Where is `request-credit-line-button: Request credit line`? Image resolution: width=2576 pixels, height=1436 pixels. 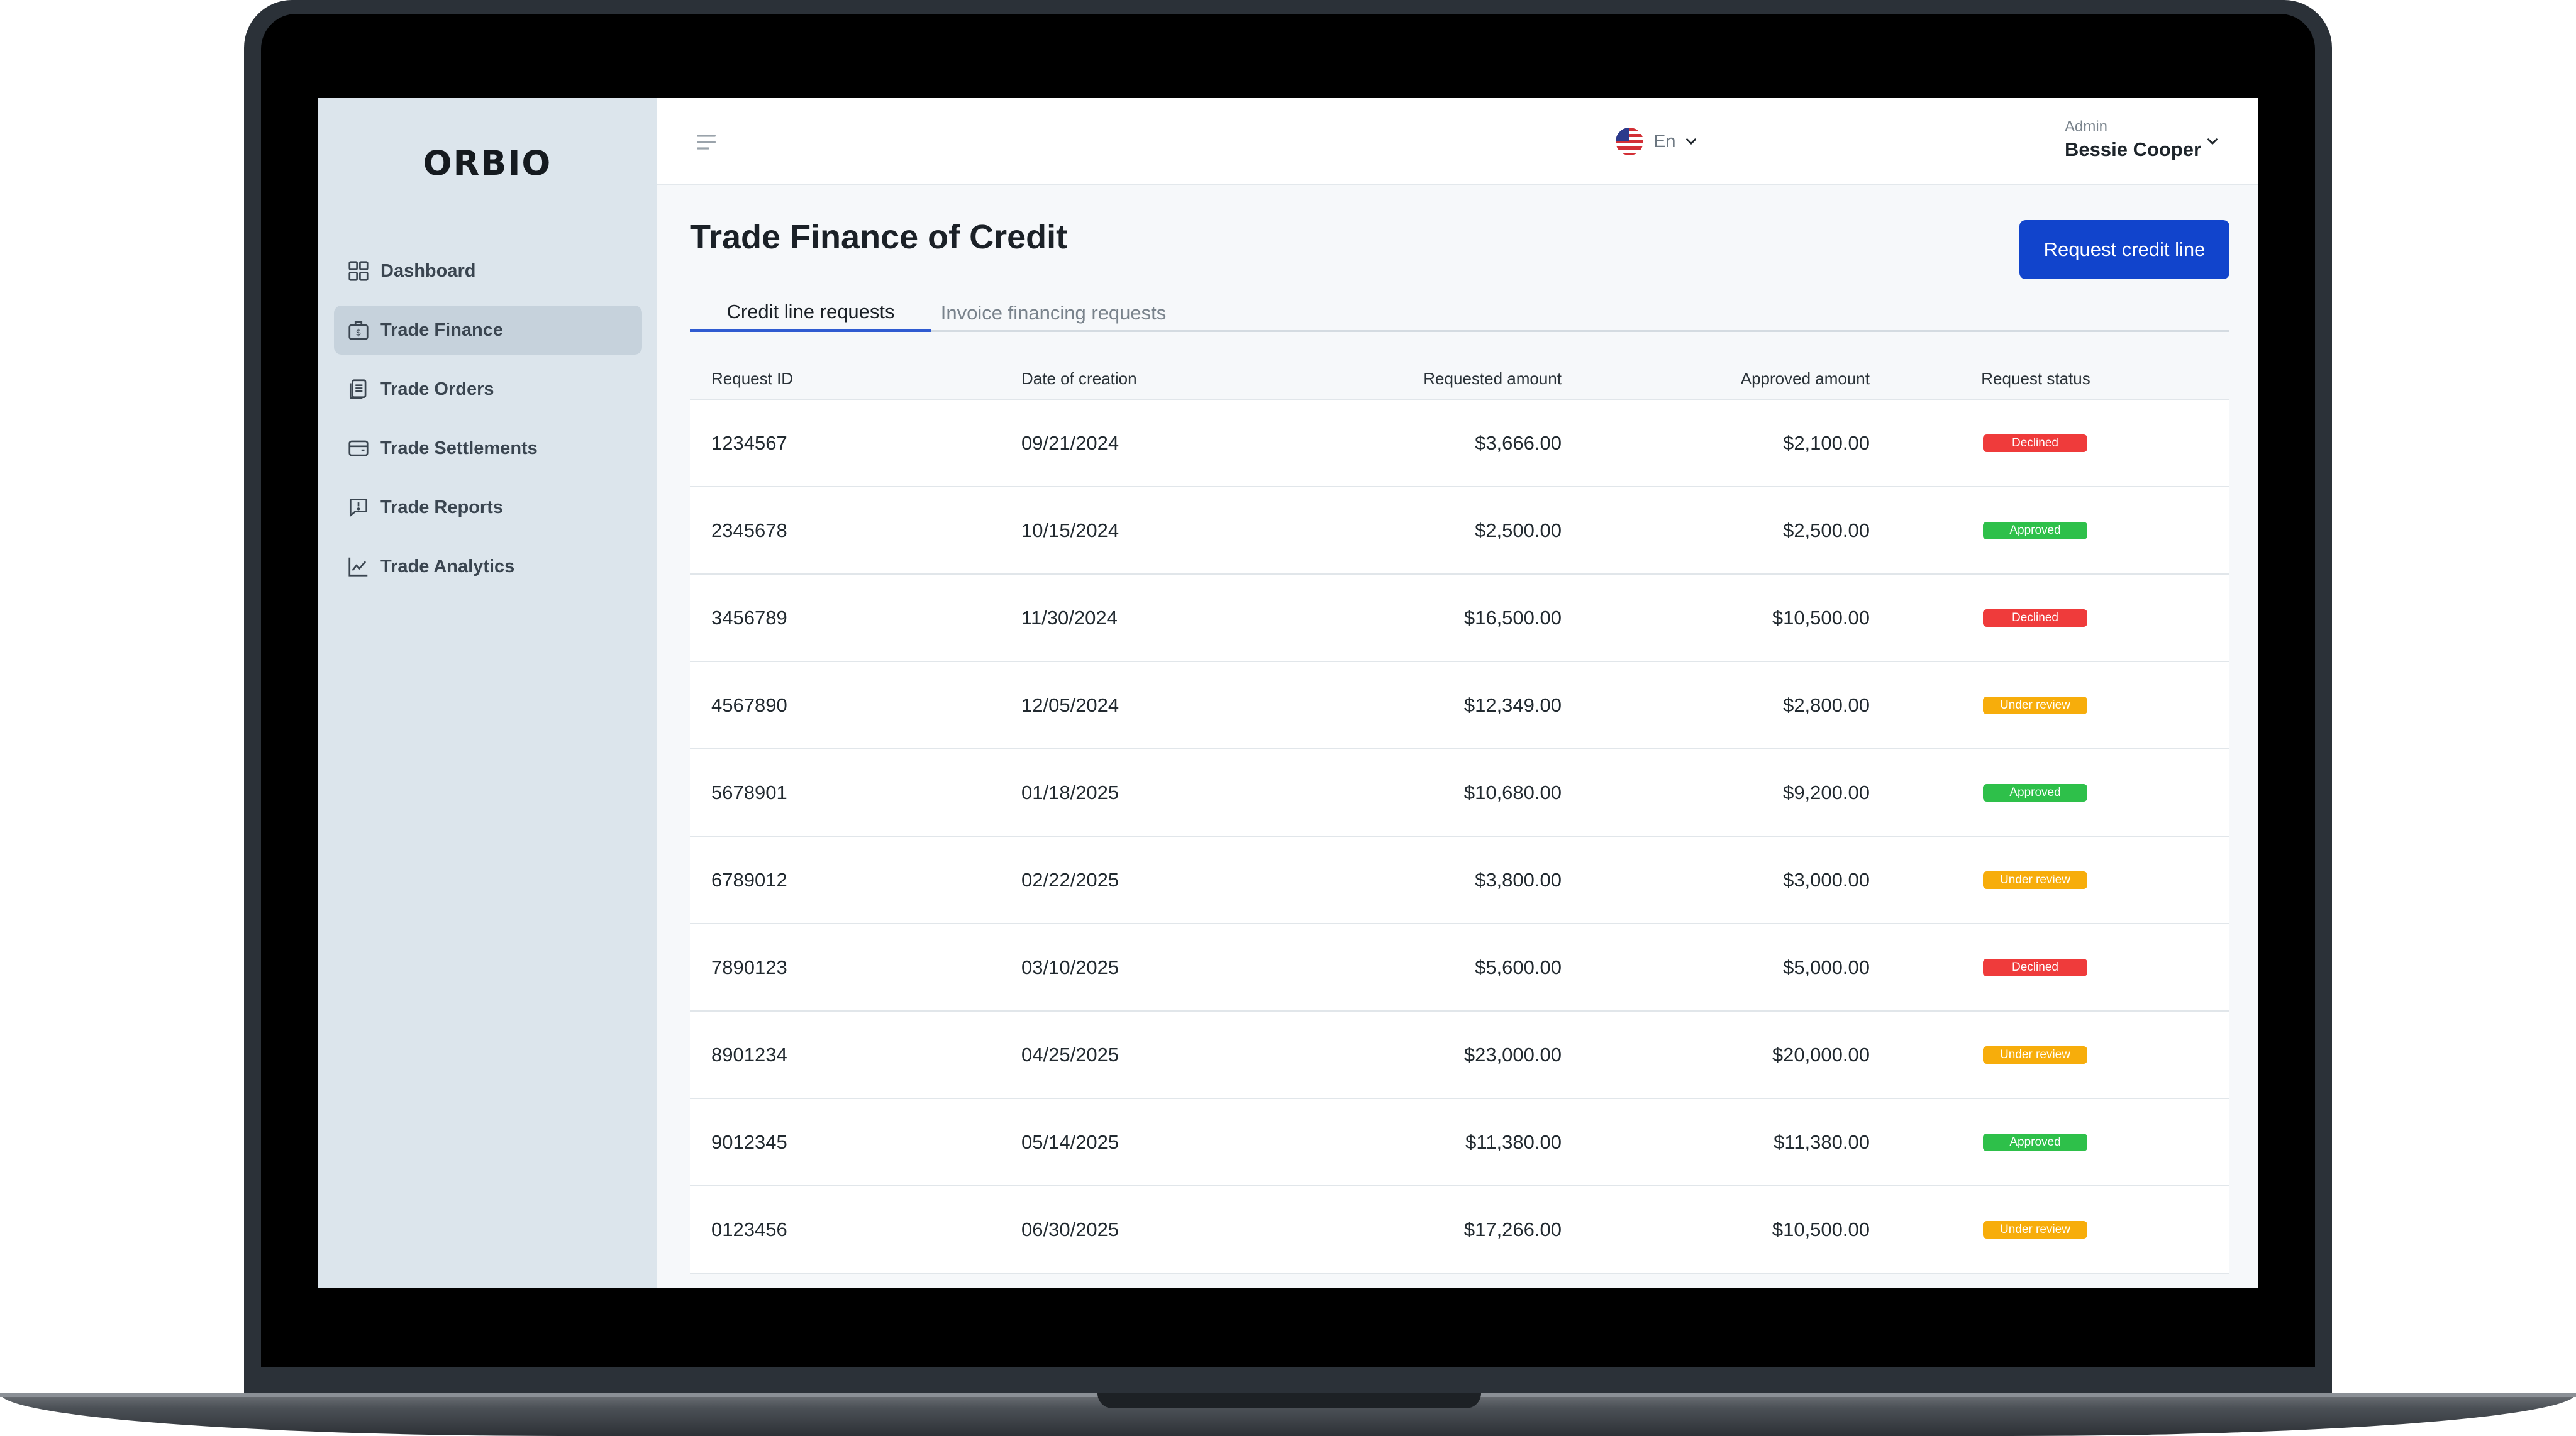 request-credit-line-button: Request credit line is located at coordinates (2124, 249).